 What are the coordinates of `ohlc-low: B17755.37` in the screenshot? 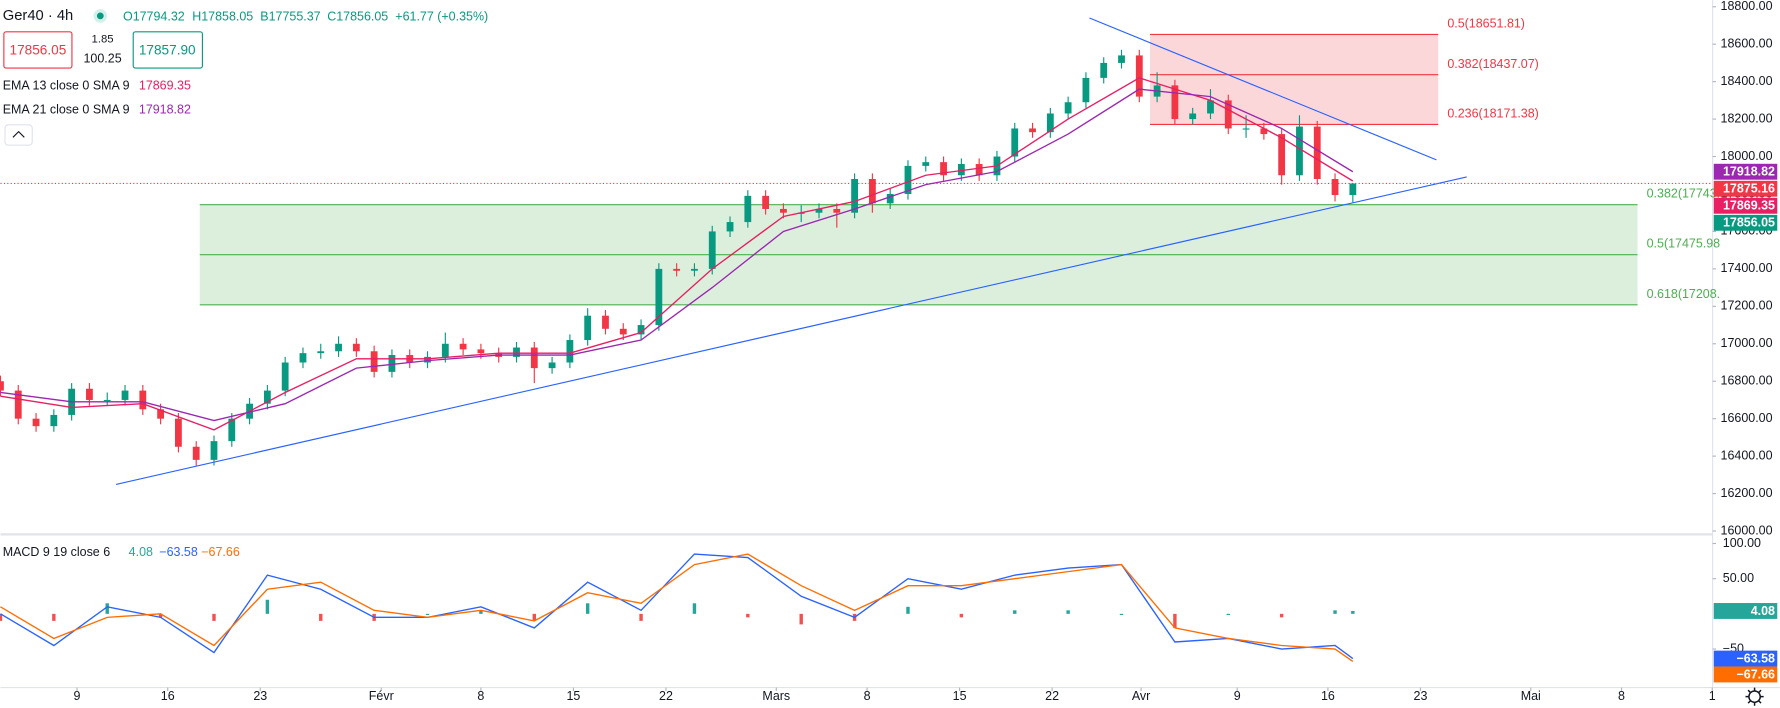 It's located at (290, 16).